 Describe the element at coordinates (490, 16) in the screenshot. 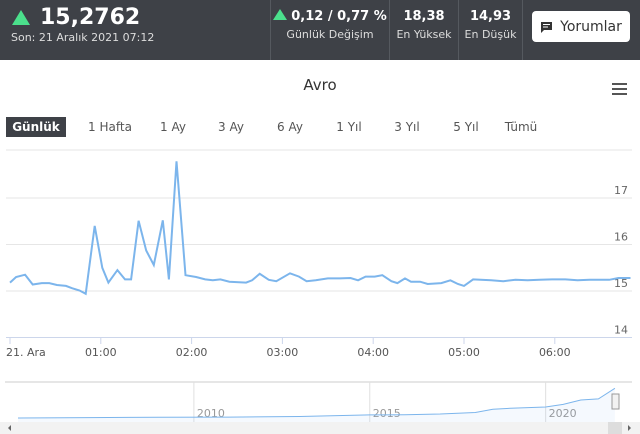

I see `low-value: 14,93` at that location.